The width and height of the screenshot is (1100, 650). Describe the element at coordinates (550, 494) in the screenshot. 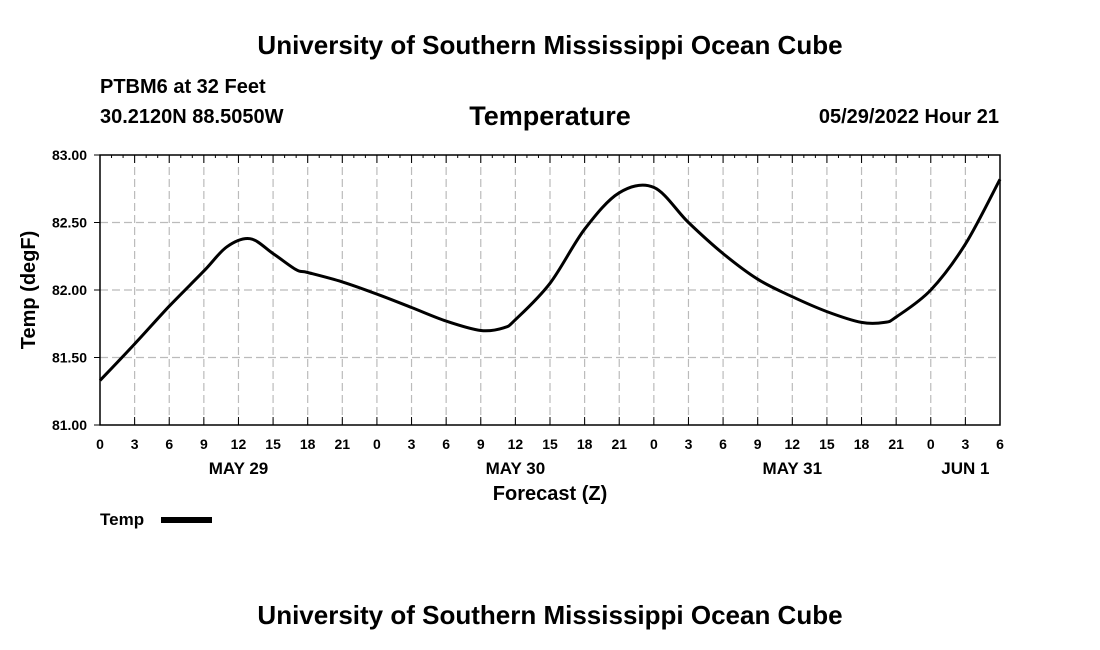

I see `x-axis-label: Forecast (Z)` at that location.